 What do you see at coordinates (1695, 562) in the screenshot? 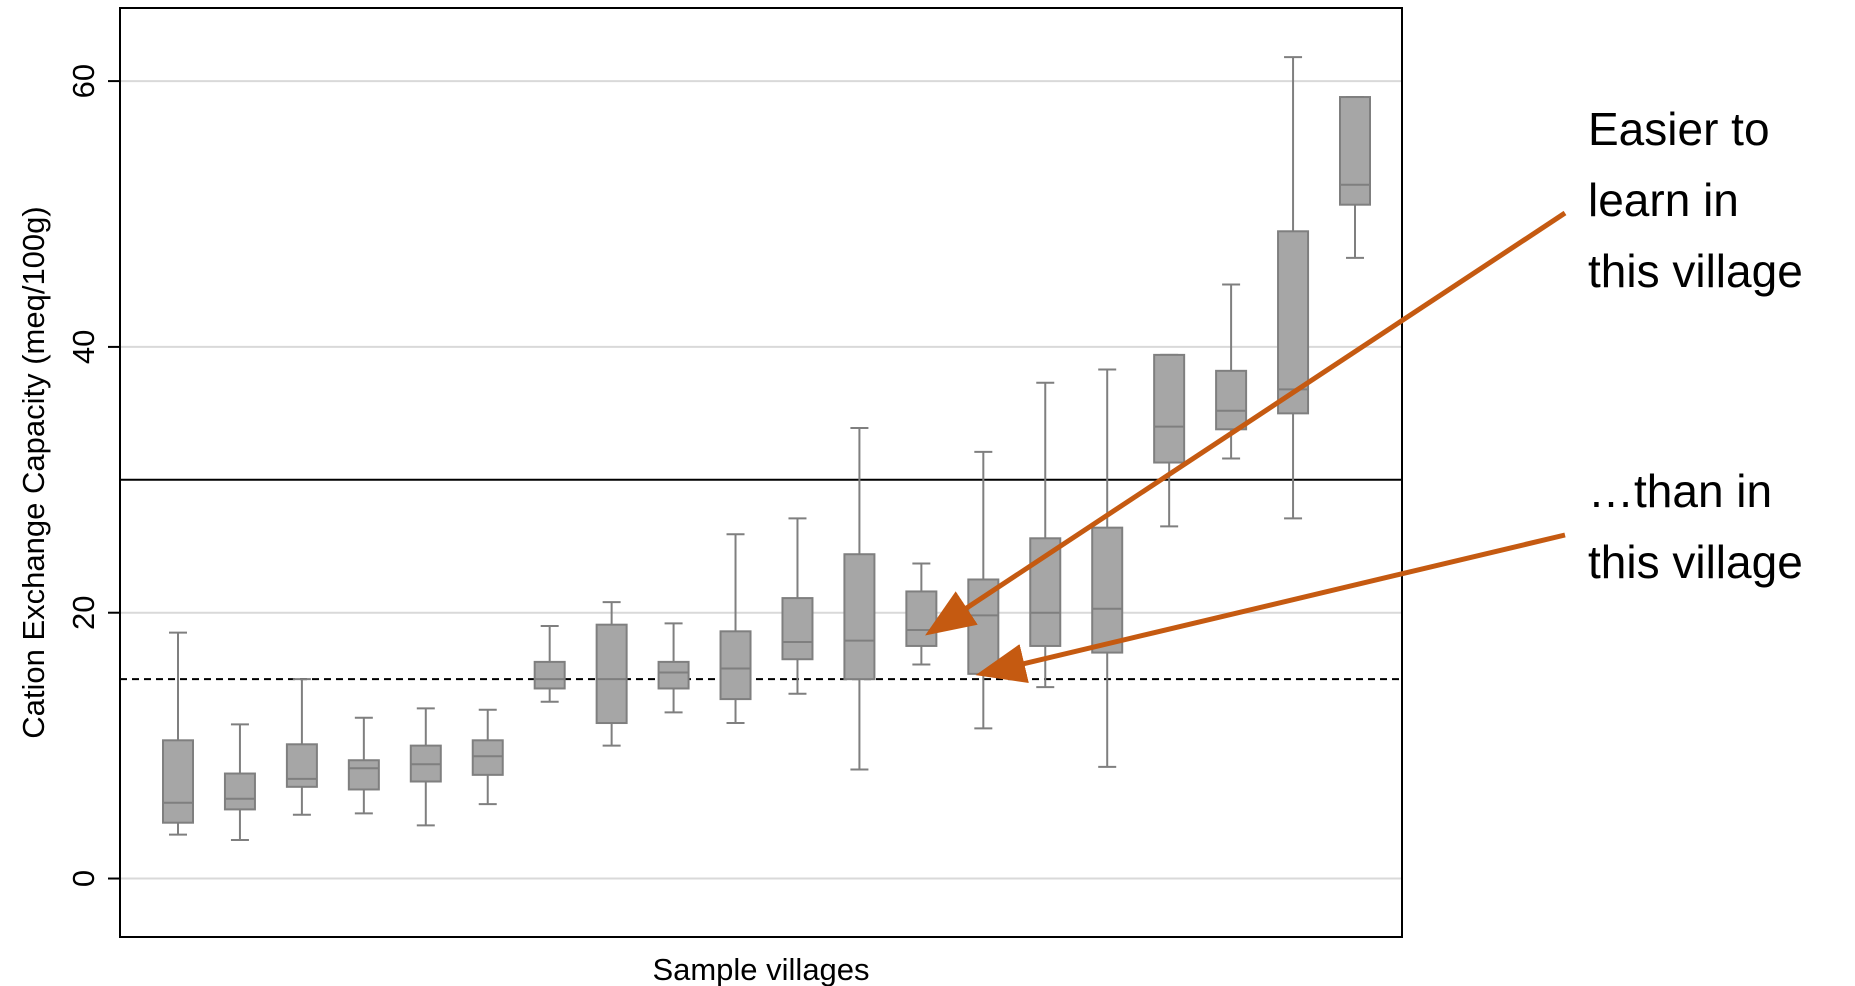
I see `annotation-than-line-2: this village` at bounding box center [1695, 562].